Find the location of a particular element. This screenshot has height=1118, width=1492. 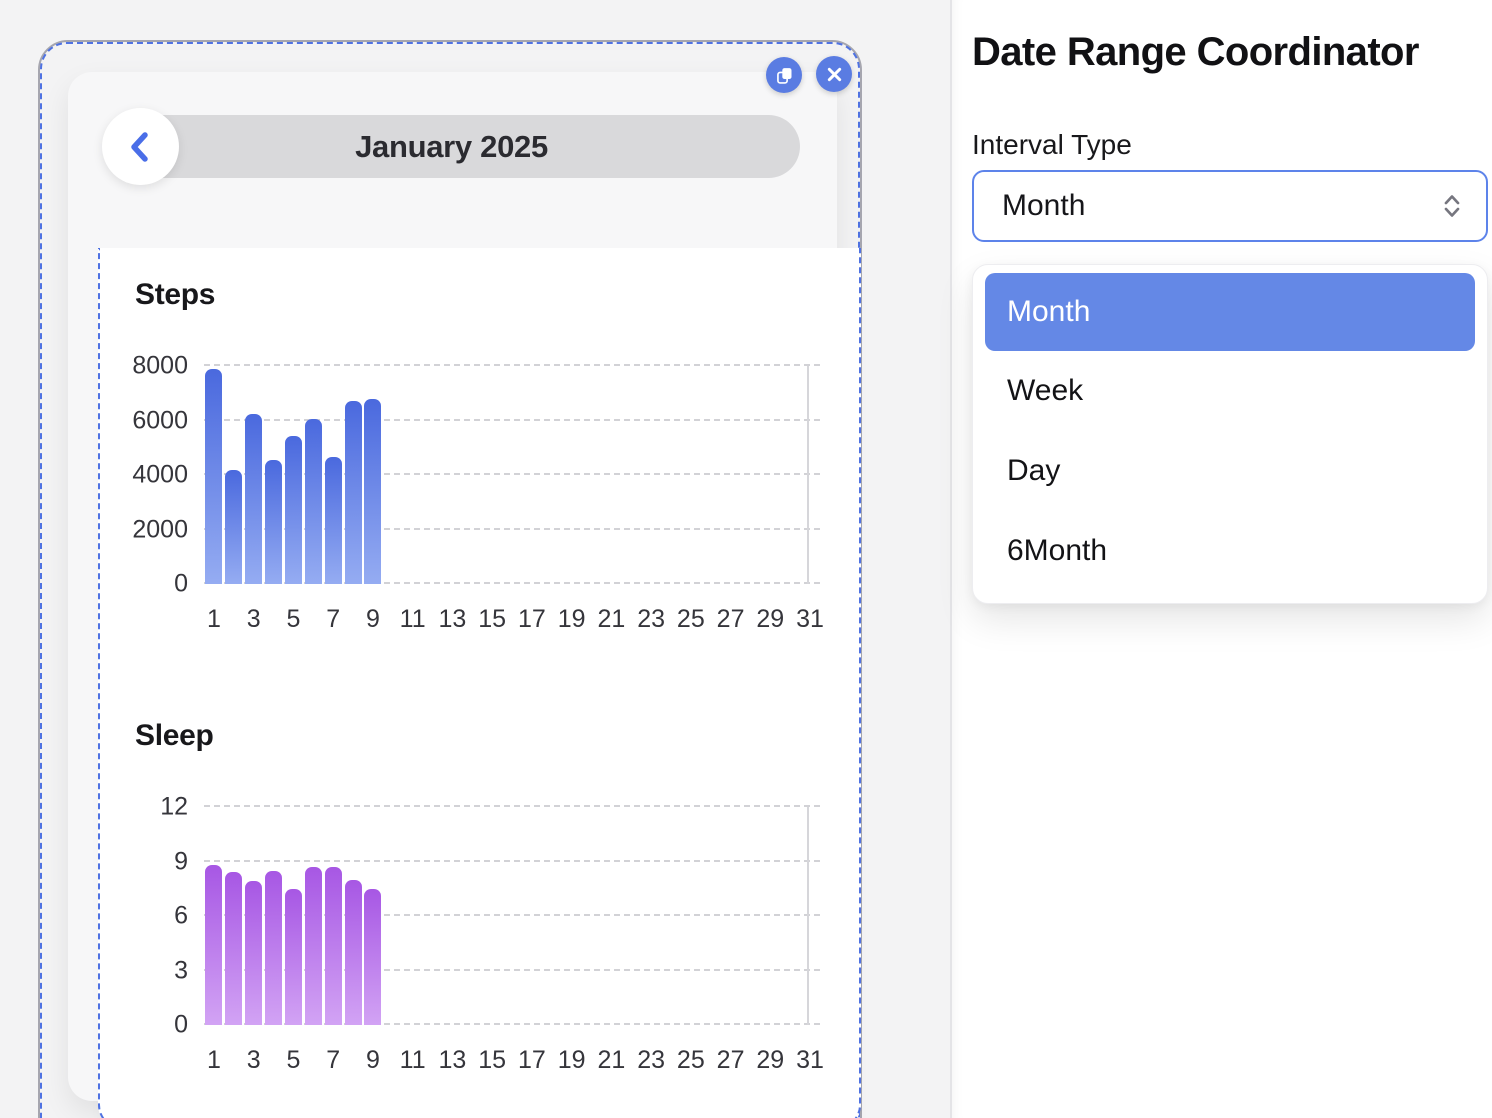

chevron-left-icon is located at coordinates (141, 147).